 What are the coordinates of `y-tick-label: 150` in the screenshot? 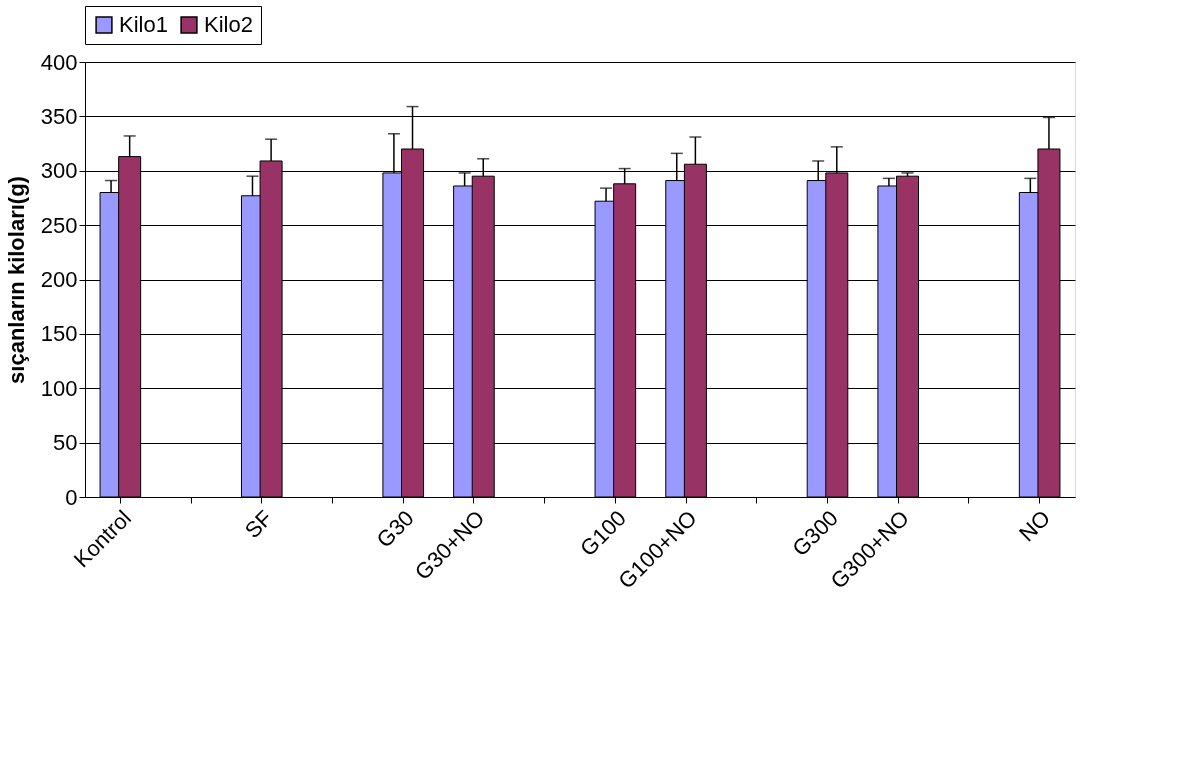 It's located at (59, 334).